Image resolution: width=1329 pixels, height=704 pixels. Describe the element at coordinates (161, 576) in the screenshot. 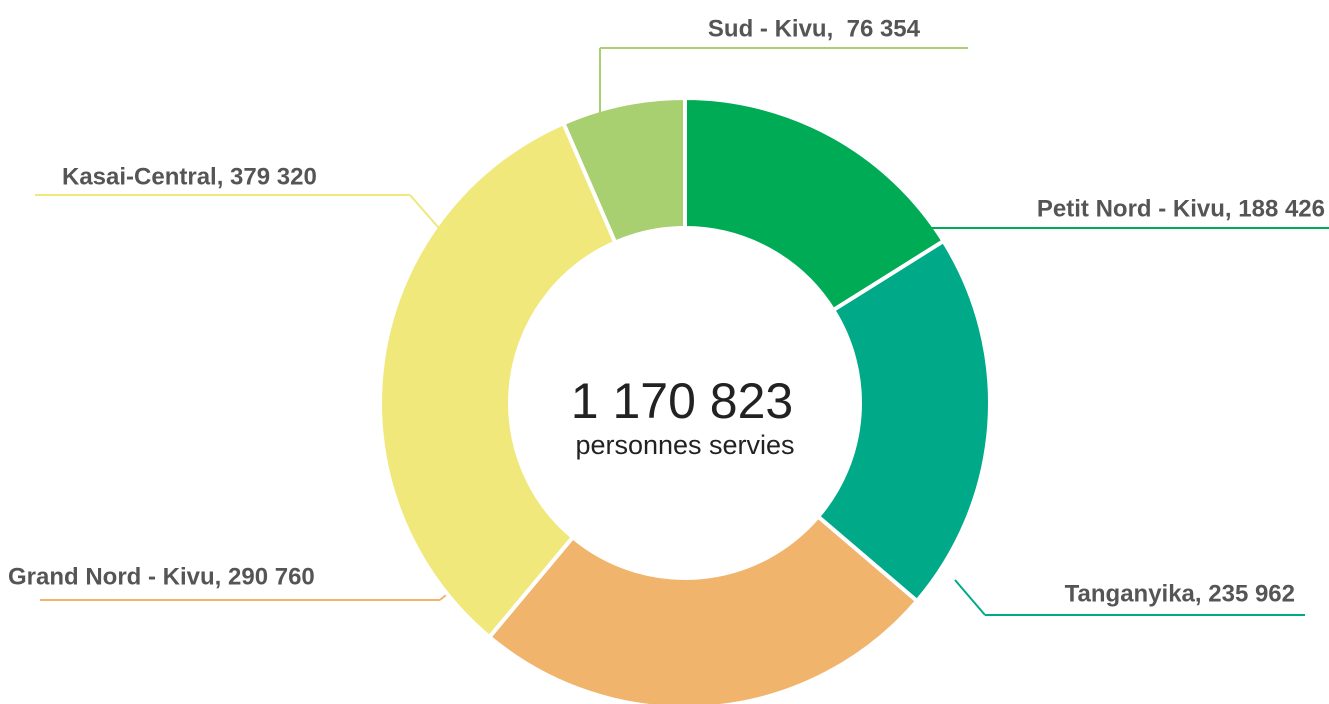

I see `slice-label: Grand Nord - Kivu, 290 760` at that location.